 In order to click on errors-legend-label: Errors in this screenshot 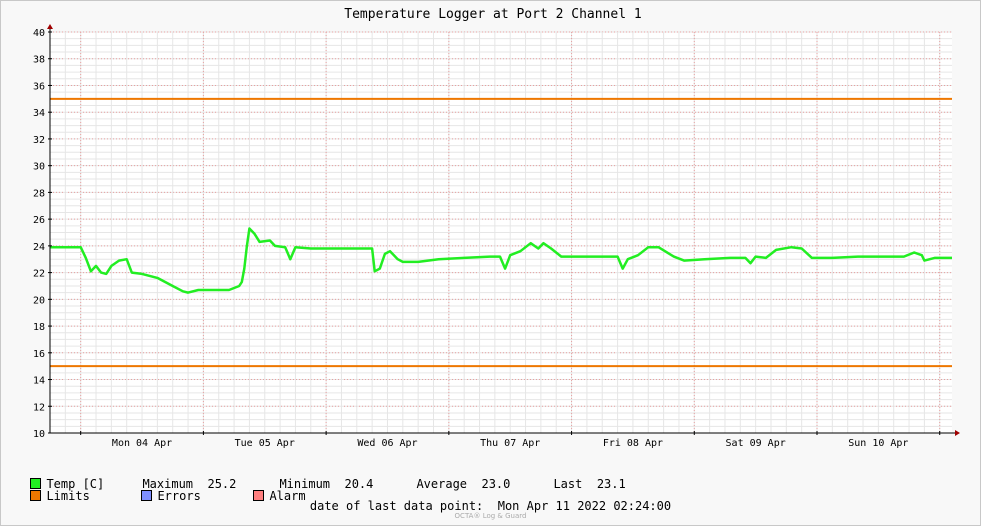, I will do `click(179, 496)`.